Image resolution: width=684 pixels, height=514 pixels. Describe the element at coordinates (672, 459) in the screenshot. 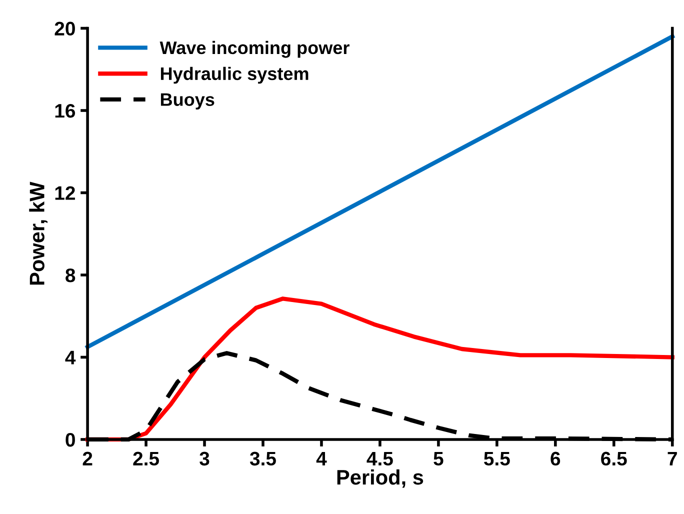

I see `x-tick-label: 7` at that location.